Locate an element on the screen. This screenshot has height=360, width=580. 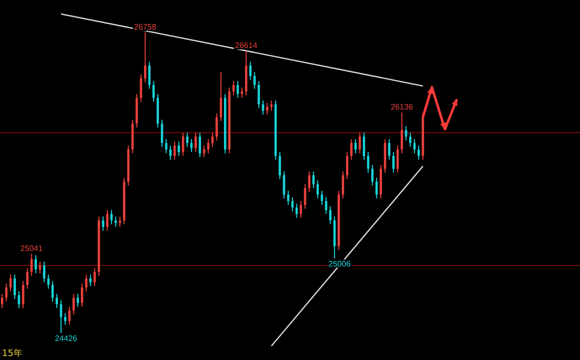
annotation: 26614 is located at coordinates (246, 45).